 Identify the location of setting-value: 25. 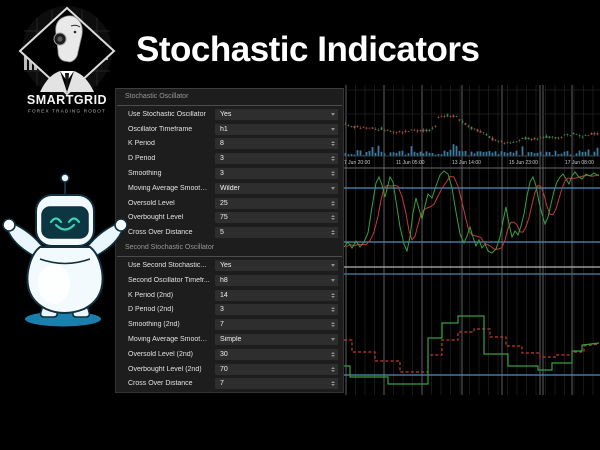
(224, 203).